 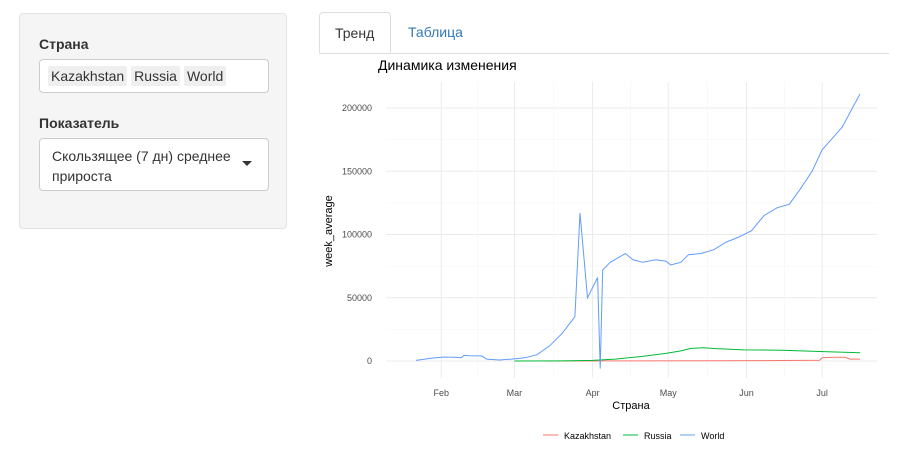 I want to click on y-tick-label: 50000, so click(x=359, y=298).